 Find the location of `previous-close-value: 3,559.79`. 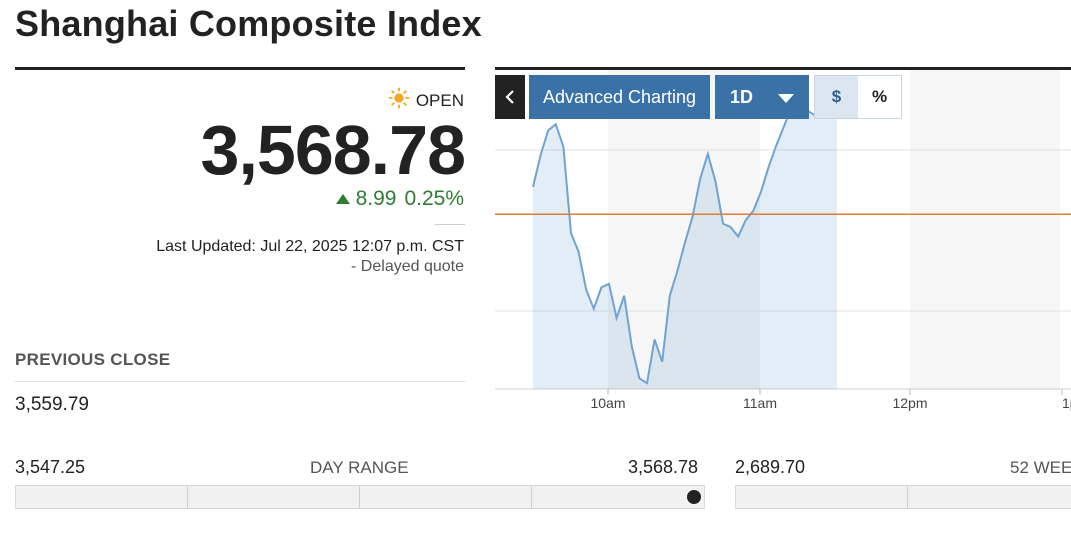

previous-close-value: 3,559.79 is located at coordinates (52, 404).